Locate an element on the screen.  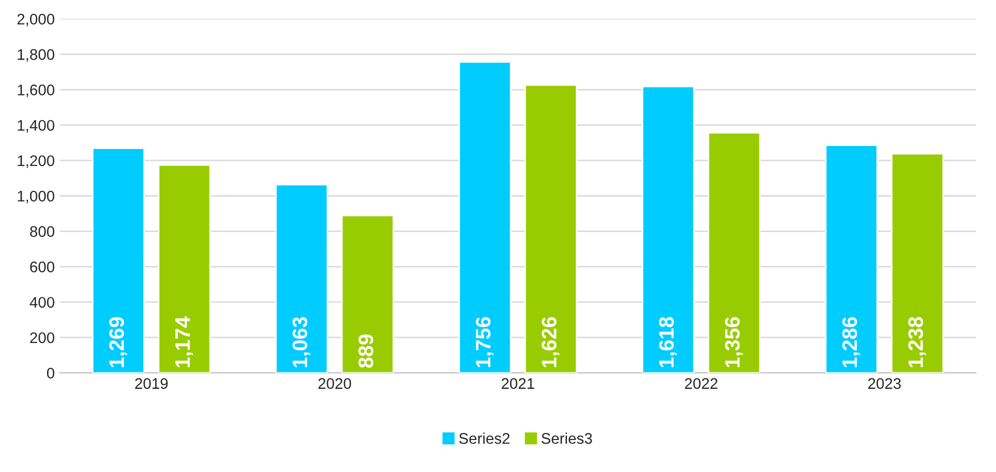
y-tick-label: 1,600 is located at coordinates (36, 91).